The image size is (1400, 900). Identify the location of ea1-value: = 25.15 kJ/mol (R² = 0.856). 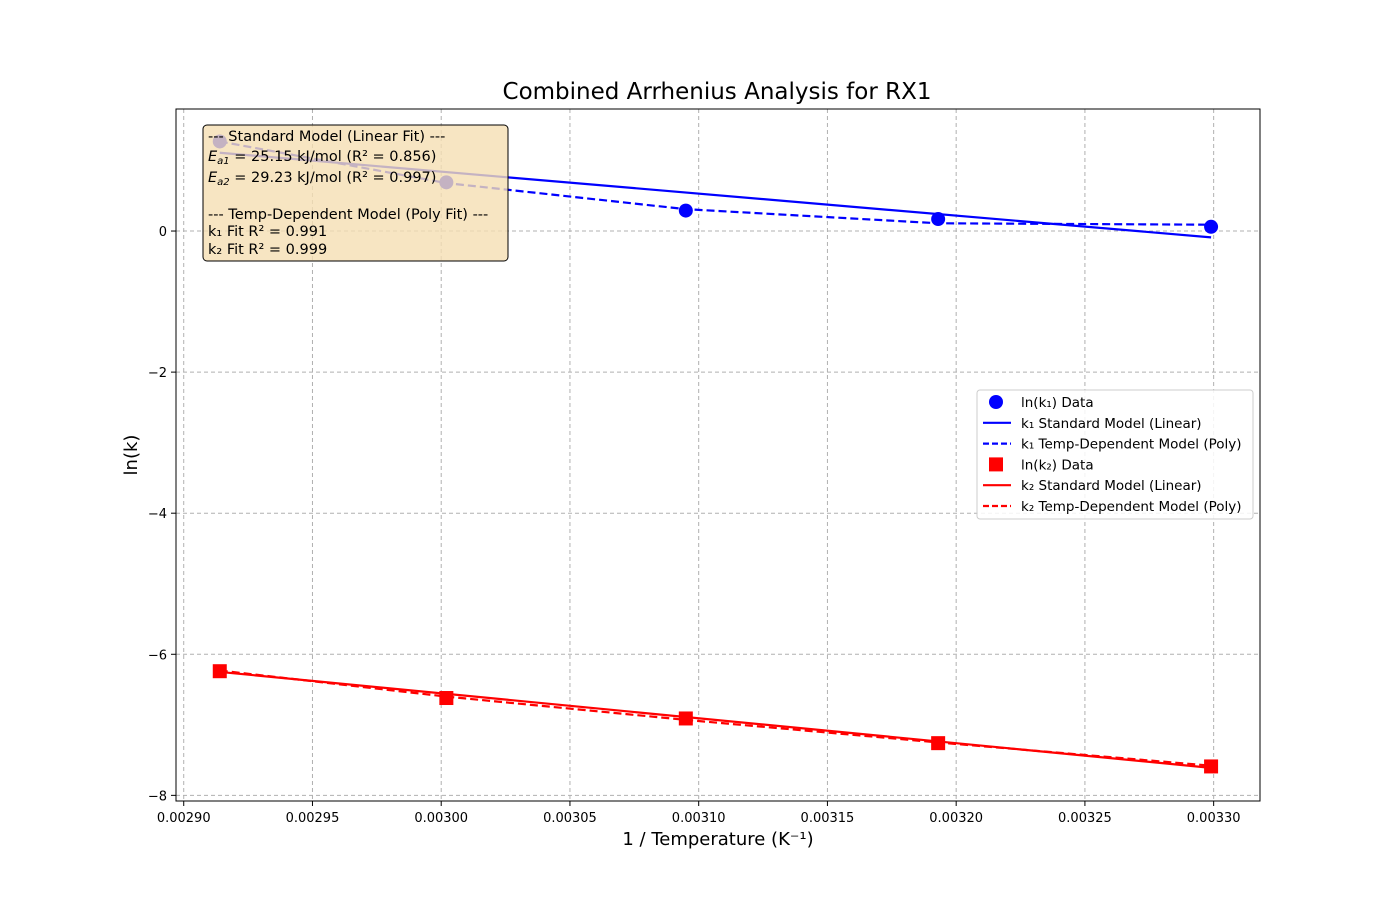
(333, 157).